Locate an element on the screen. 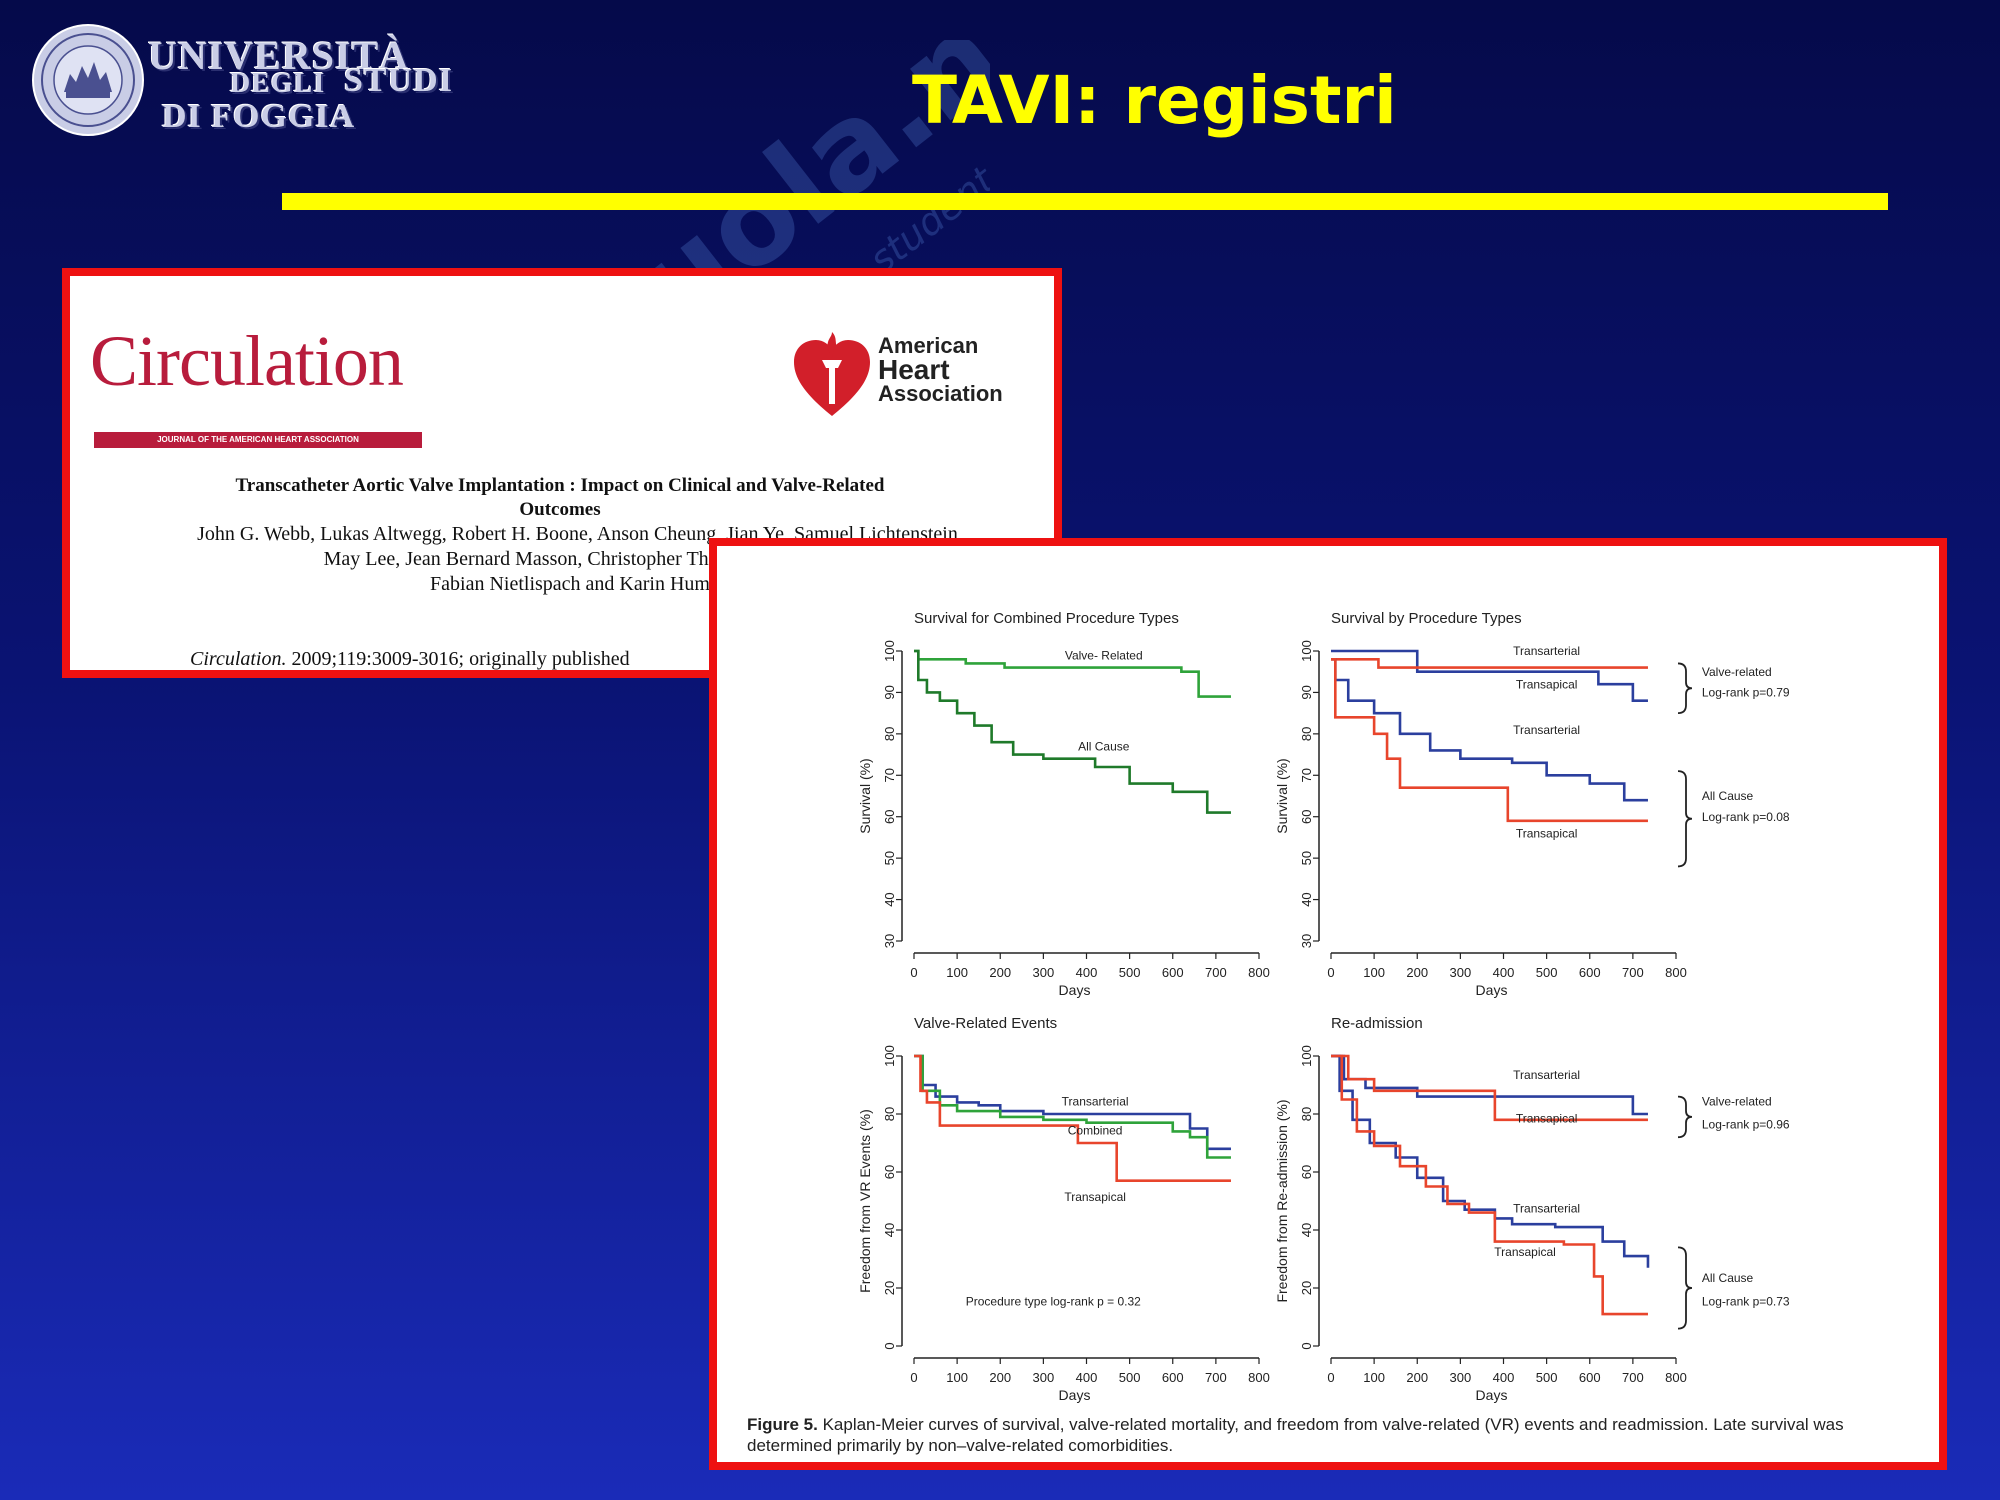 This screenshot has width=2000, height=1500. heart-torch-icon is located at coordinates (832, 374).